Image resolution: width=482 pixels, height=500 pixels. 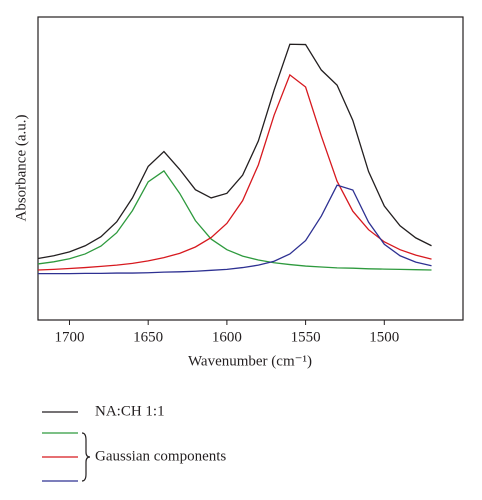 I want to click on x-tick-label: 1700, so click(x=69, y=337).